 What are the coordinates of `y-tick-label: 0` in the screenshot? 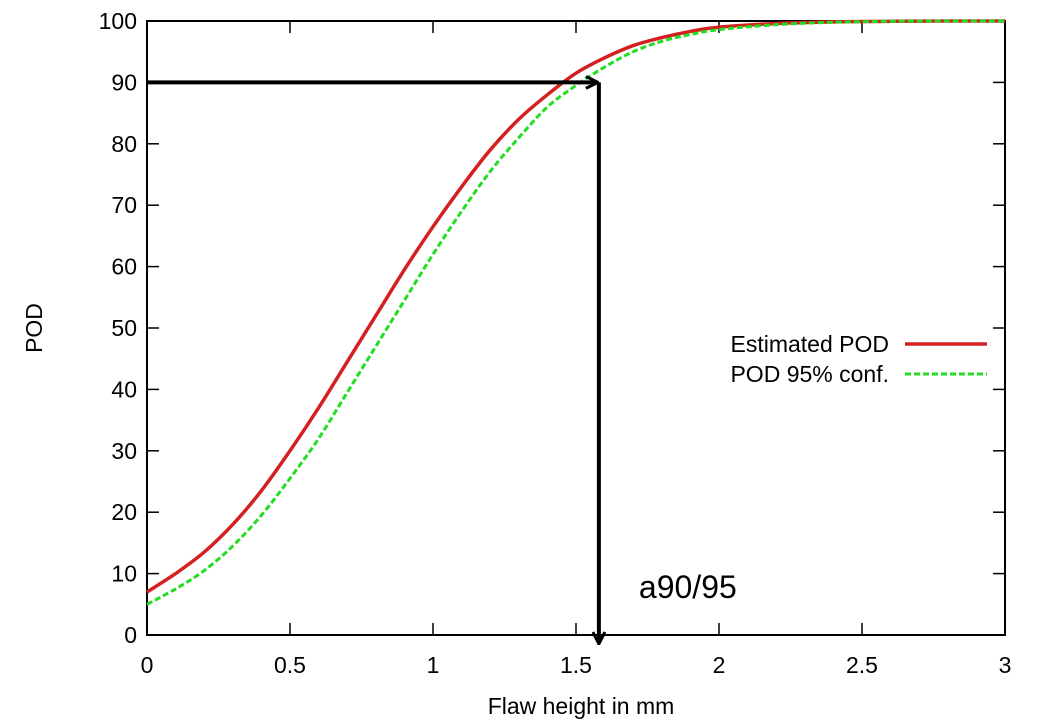 It's located at (130, 635).